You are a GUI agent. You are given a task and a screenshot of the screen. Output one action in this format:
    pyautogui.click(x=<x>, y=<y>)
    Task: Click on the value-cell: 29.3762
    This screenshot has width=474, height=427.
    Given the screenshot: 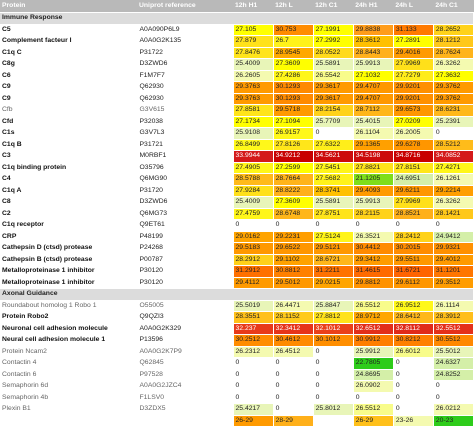 What is the action you would take?
    pyautogui.click(x=453, y=99)
    